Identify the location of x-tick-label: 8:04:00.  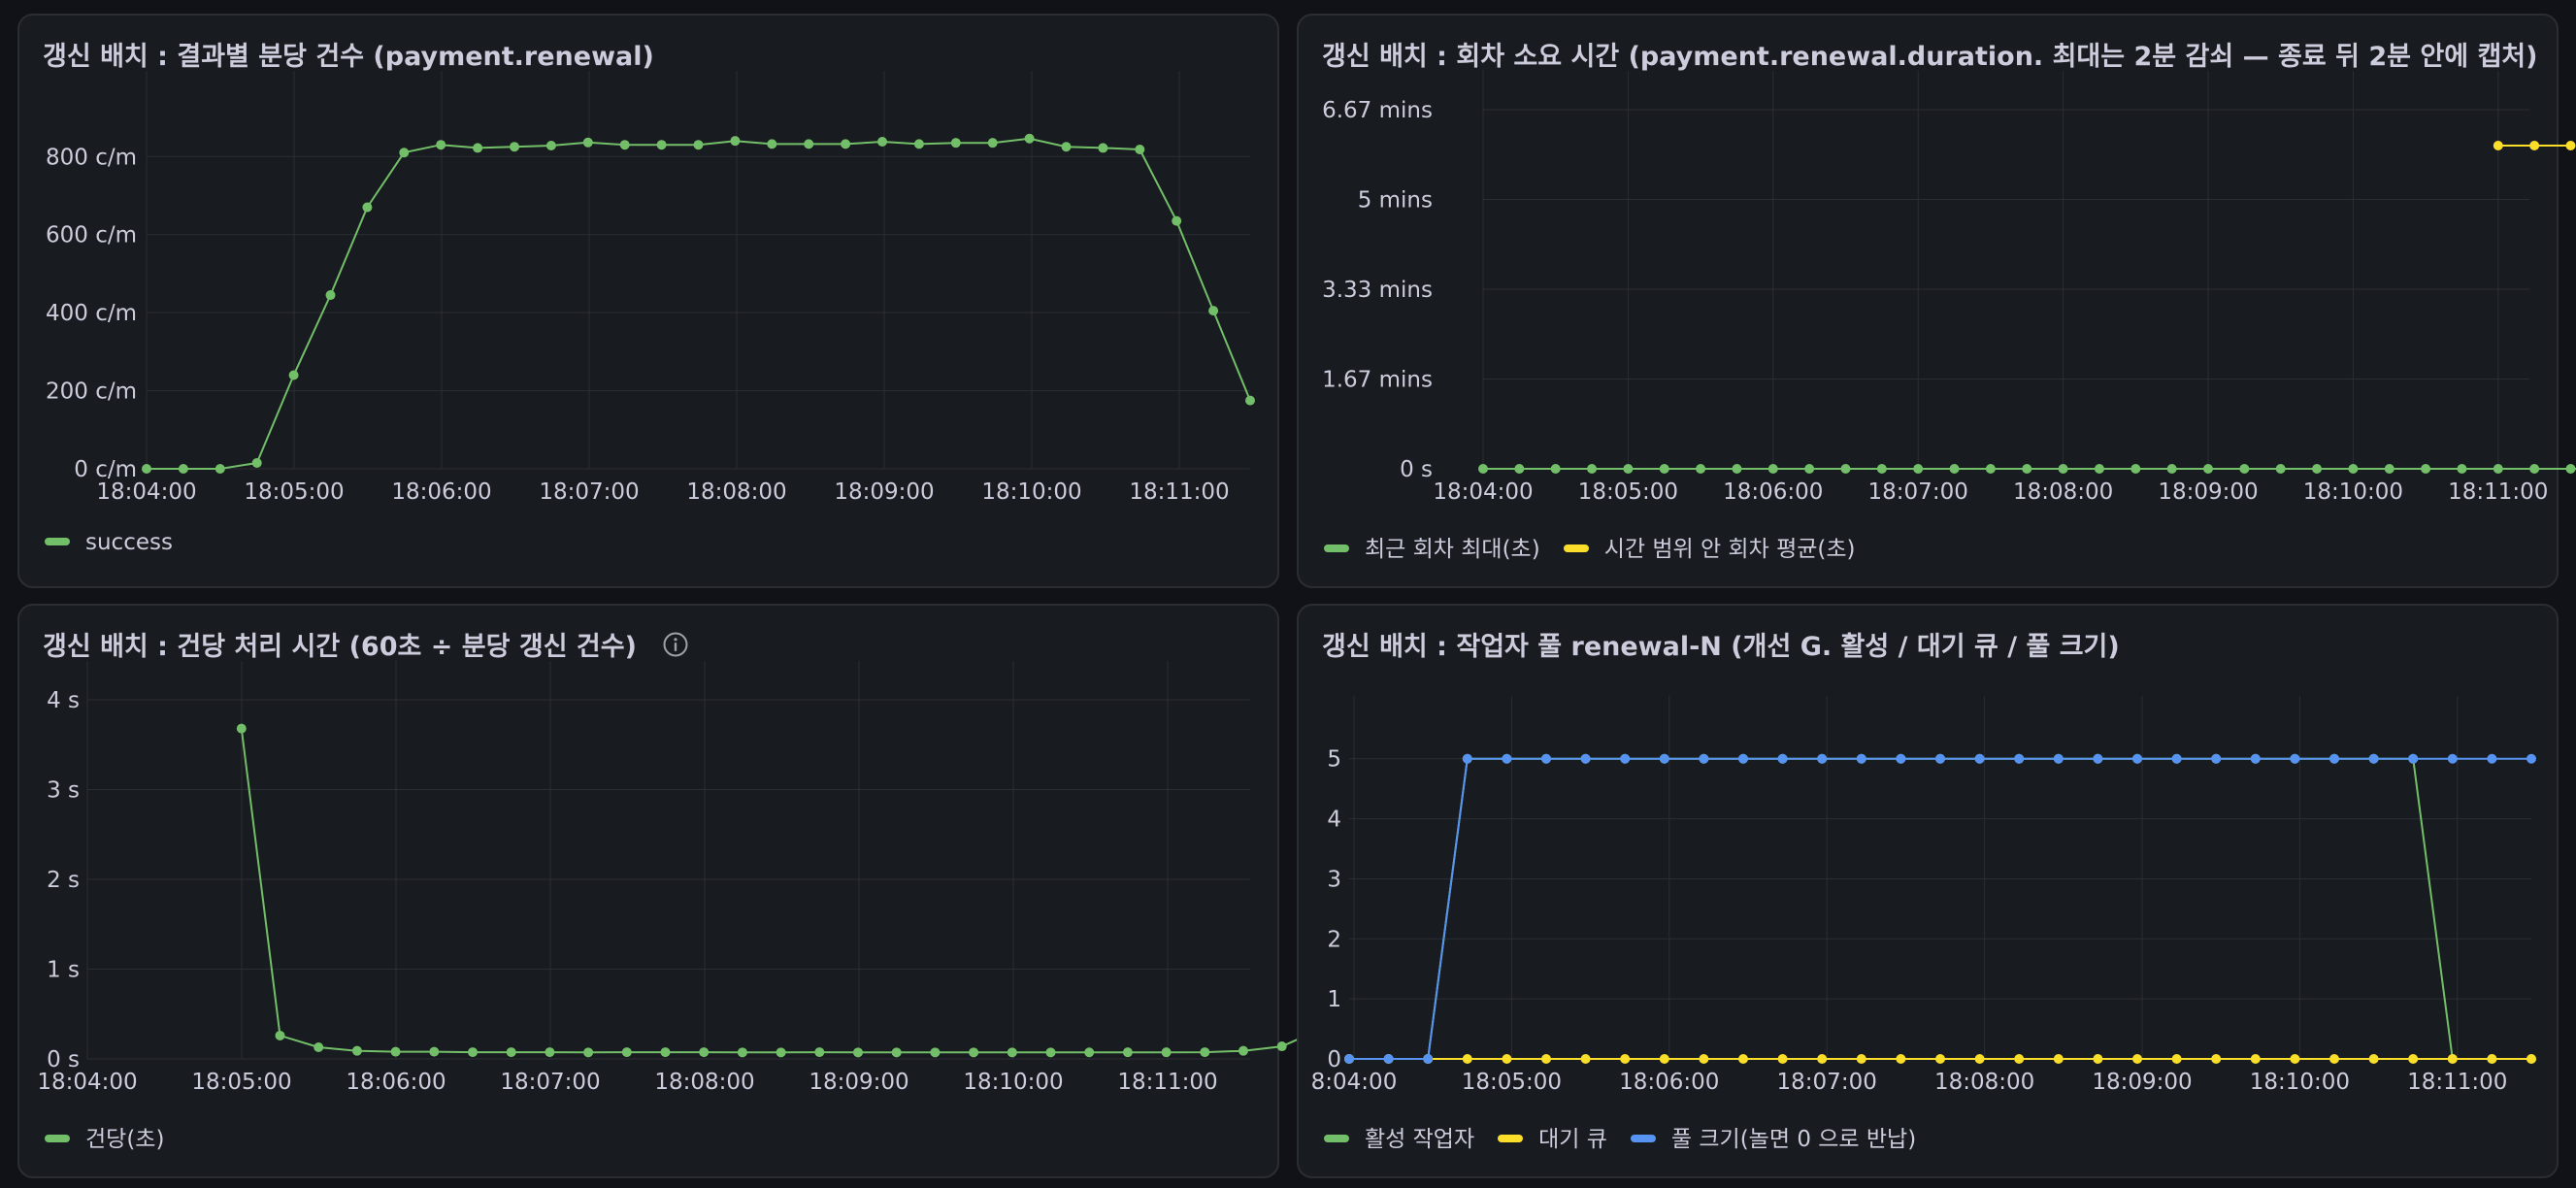
(1354, 1082).